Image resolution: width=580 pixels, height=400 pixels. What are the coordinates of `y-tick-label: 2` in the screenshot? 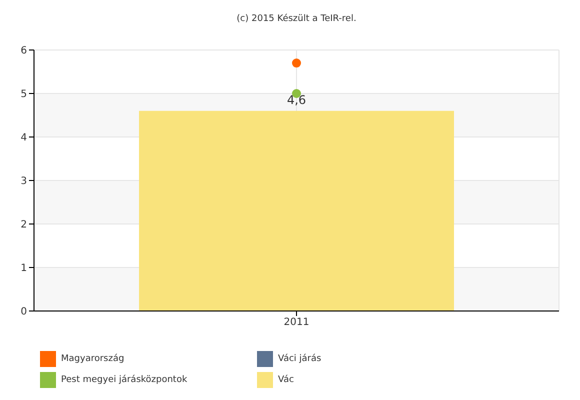 It's located at (23, 225).